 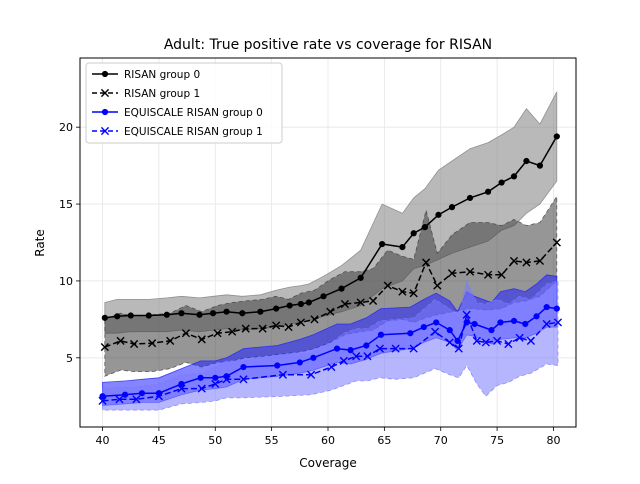 What do you see at coordinates (193, 113) in the screenshot?
I see `legend-label: EQUISCALE RISAN group 0` at bounding box center [193, 113].